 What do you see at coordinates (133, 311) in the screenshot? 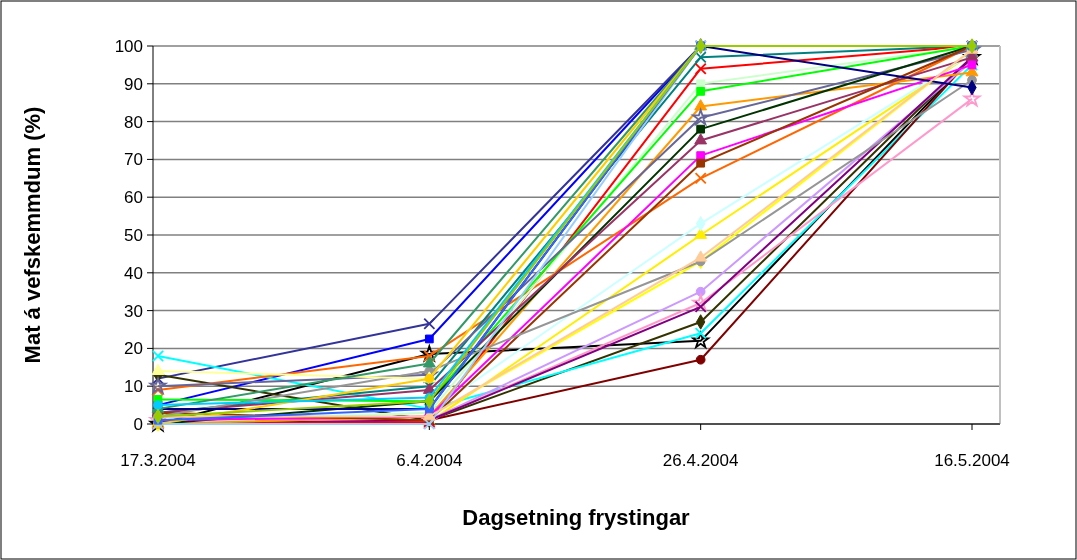
I see `y-tick-label: 30` at bounding box center [133, 311].